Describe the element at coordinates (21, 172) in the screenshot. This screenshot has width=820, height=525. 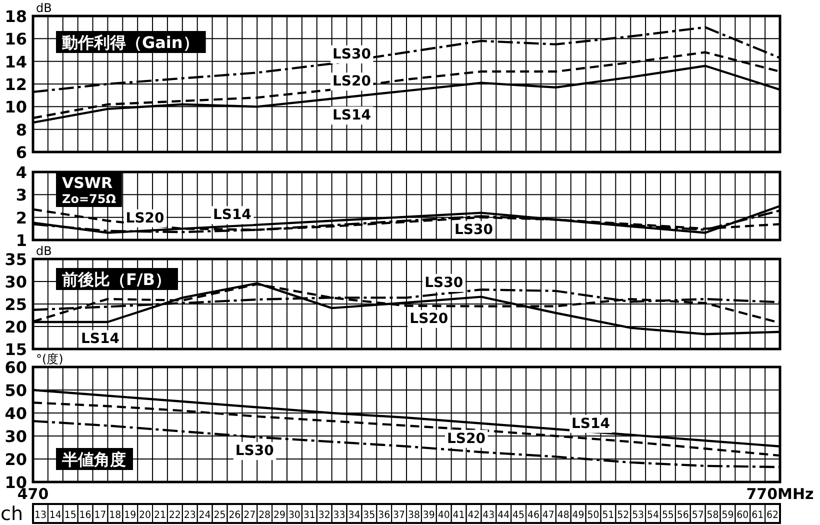
I see `y-tick-label: 4` at that location.